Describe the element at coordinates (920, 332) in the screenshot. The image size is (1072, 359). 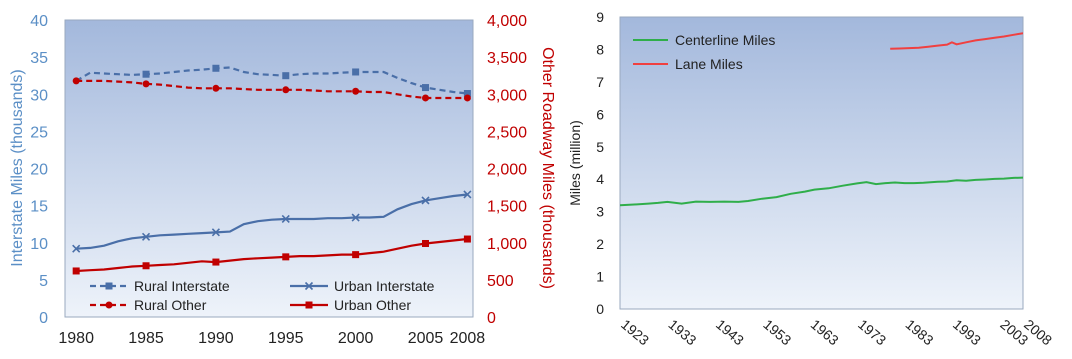
I see `x-tick-label: 1983` at that location.